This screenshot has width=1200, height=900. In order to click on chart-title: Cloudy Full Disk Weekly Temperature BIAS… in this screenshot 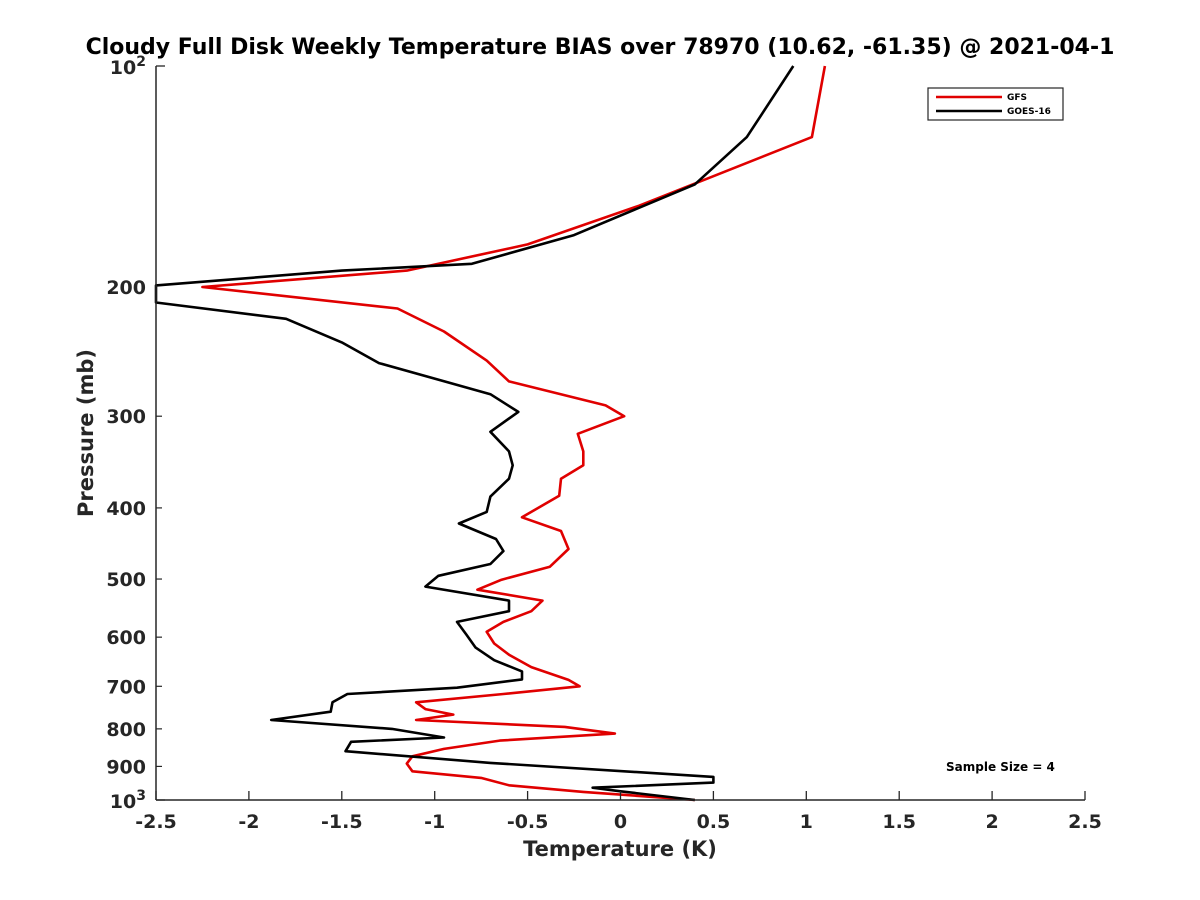, I will do `click(600, 47)`.